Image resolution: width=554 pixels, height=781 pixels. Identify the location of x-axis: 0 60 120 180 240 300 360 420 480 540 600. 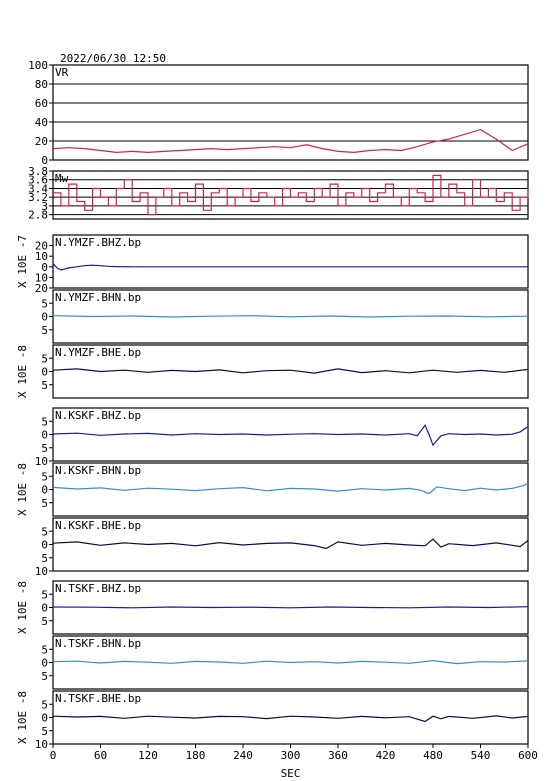
(294, 753).